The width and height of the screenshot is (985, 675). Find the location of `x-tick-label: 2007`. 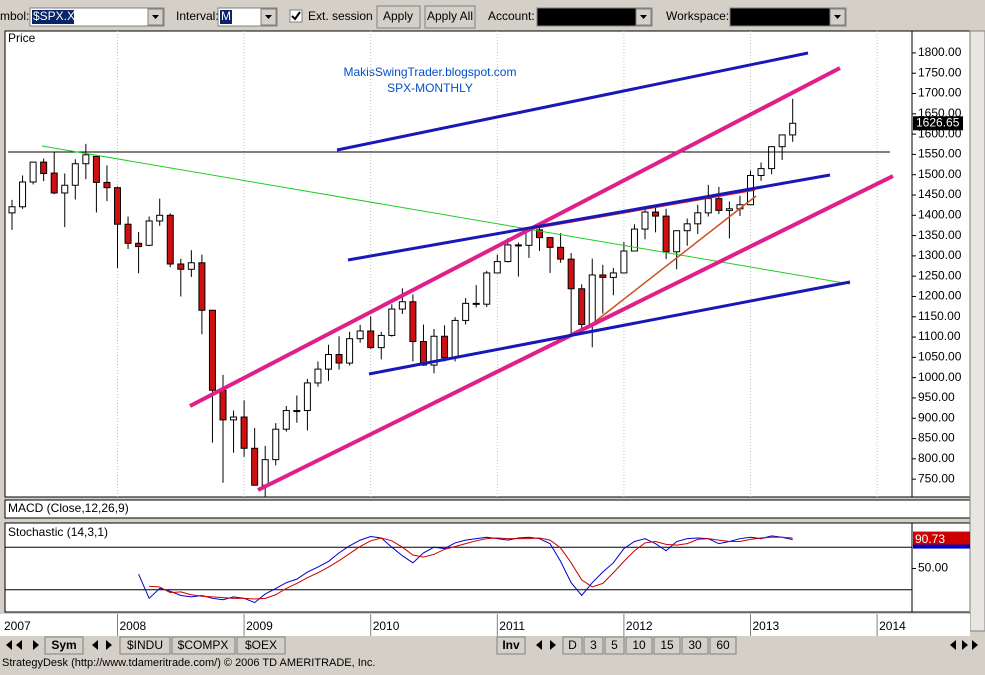

x-tick-label: 2007 is located at coordinates (17, 626).